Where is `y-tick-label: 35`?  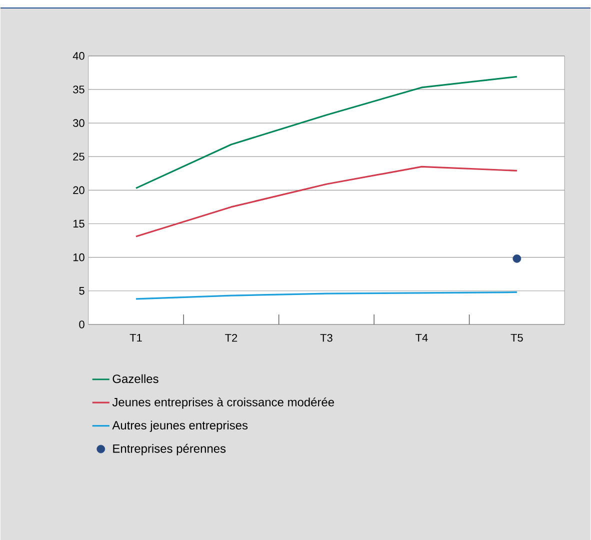
y-tick-label: 35 is located at coordinates (78, 90).